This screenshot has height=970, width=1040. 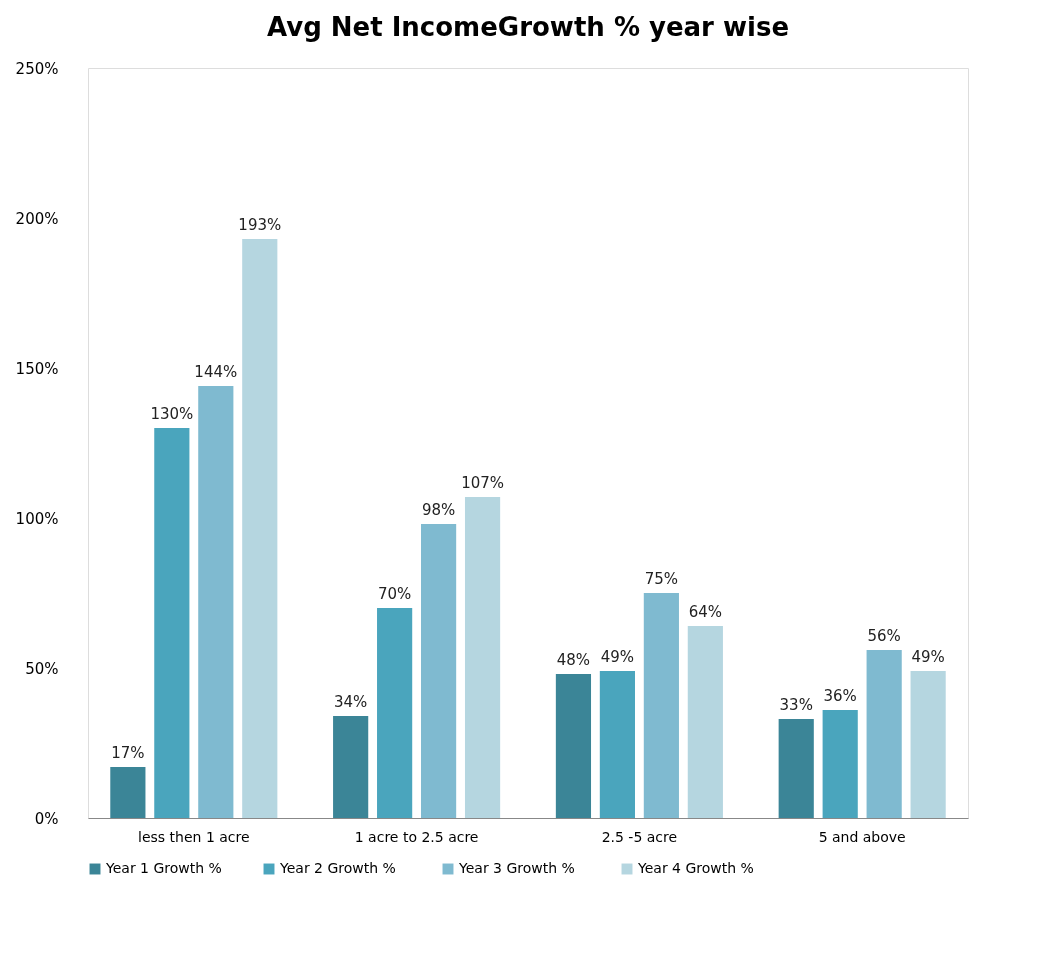 What do you see at coordinates (528, 27) in the screenshot?
I see `chart-title: Avg Net IncomeGrowth % year wise` at bounding box center [528, 27].